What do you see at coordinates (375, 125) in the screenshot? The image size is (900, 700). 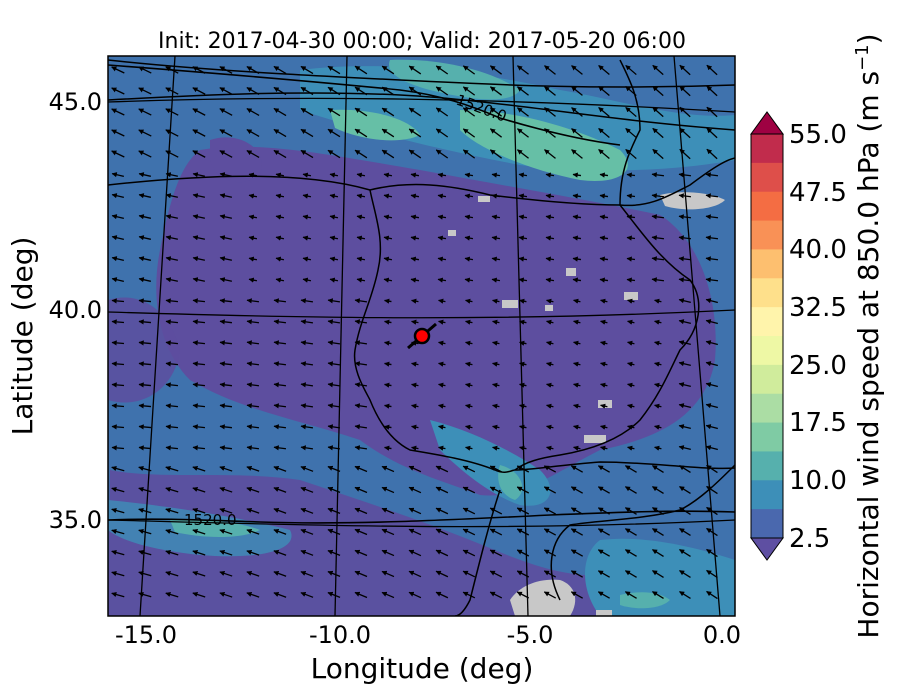 I see `strong-wind-region` at bounding box center [375, 125].